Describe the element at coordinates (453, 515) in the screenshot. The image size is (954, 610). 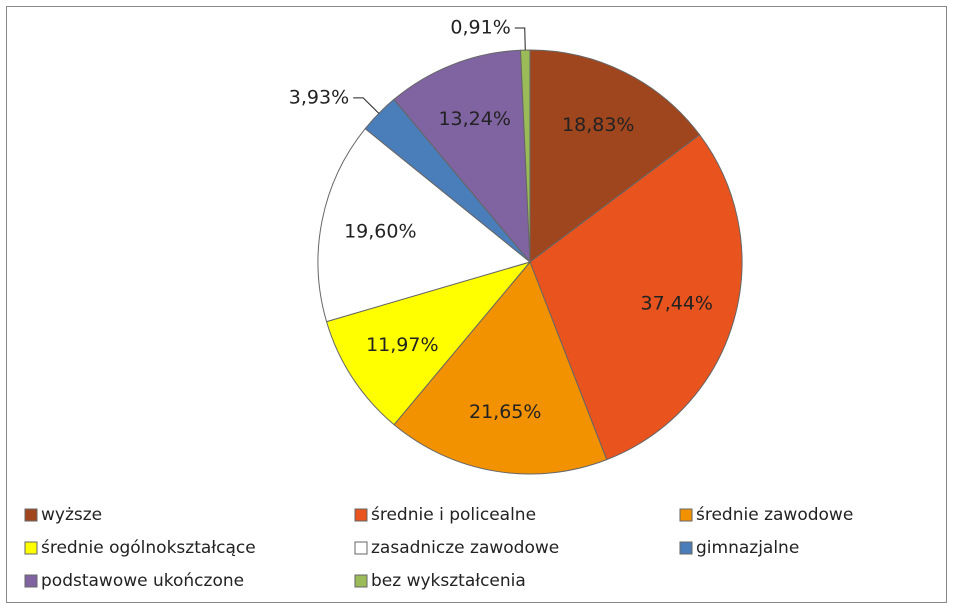
I see `legend-label: średnie i policealne` at that location.